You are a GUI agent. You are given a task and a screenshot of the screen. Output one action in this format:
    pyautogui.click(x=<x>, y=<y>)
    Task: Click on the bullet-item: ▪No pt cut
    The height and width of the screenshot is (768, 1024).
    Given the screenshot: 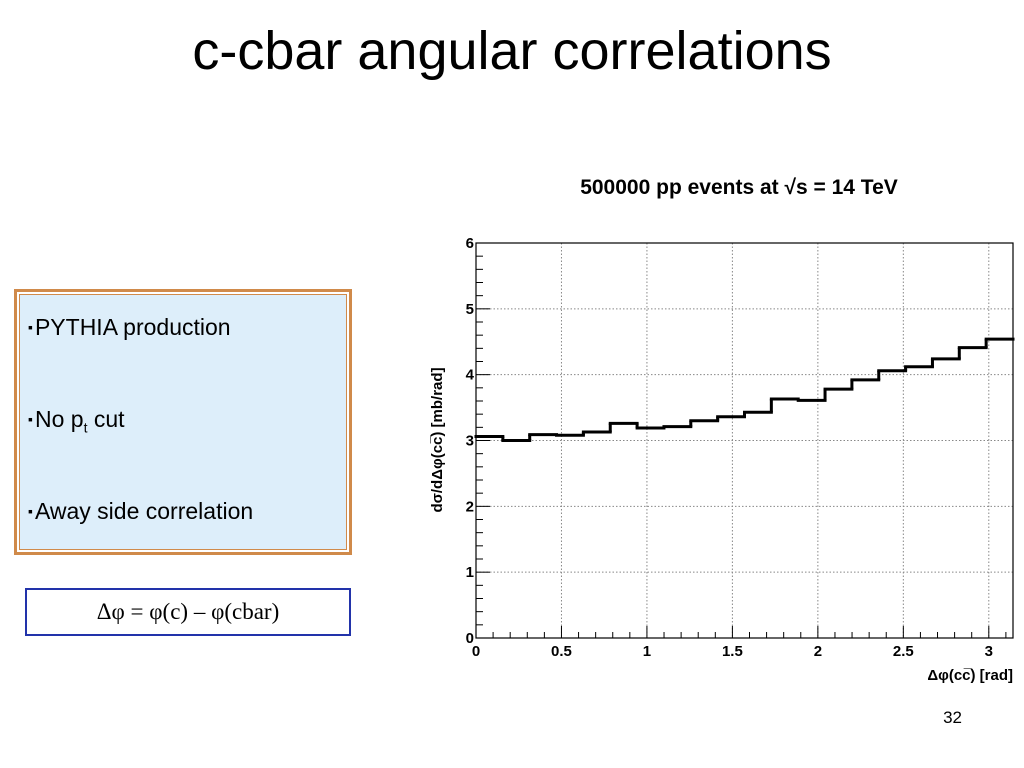 What is the action you would take?
    pyautogui.click(x=76, y=421)
    